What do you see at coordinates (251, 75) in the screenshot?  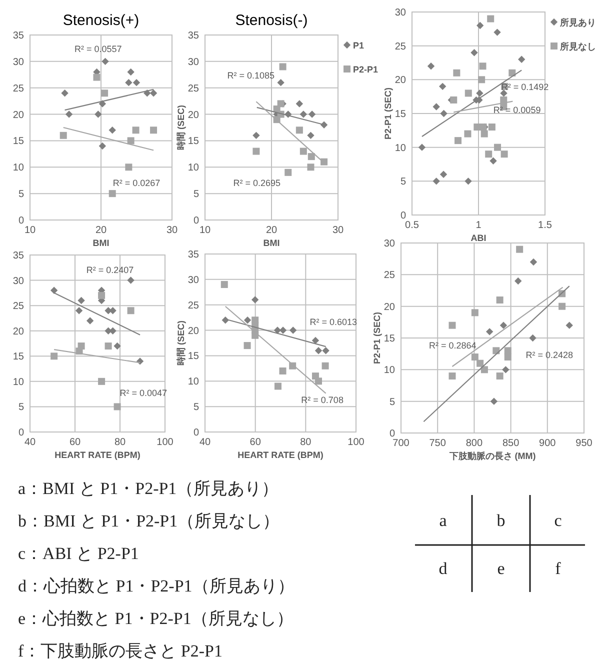 I see `annotation: R² = 0.1085` at bounding box center [251, 75].